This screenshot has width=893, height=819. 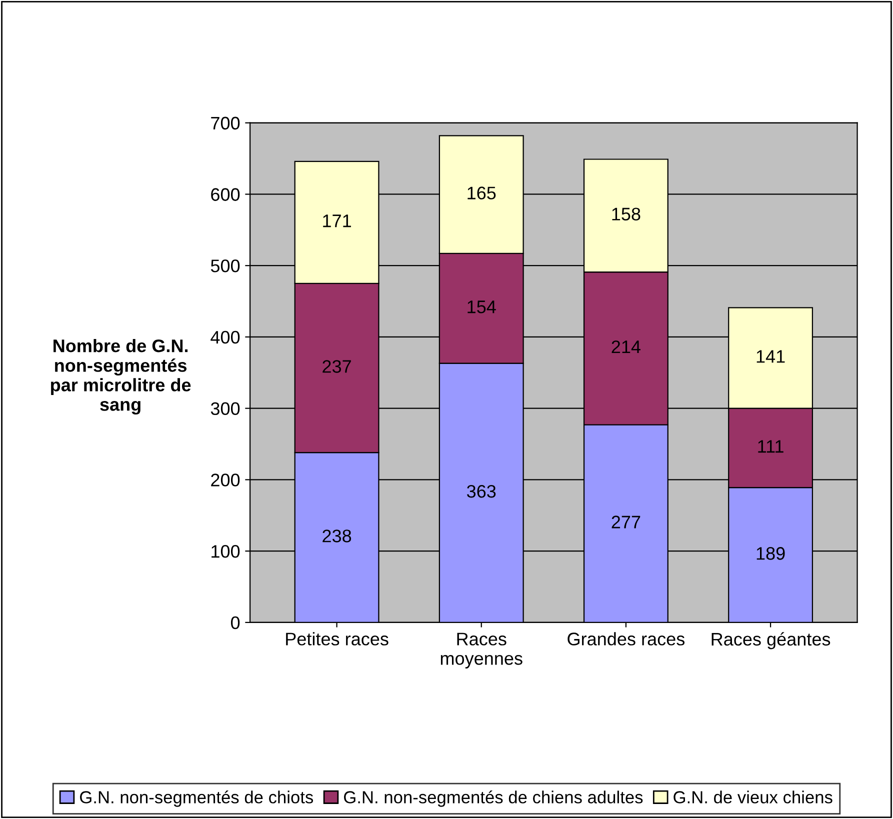 I want to click on data-label: 158, so click(x=626, y=214).